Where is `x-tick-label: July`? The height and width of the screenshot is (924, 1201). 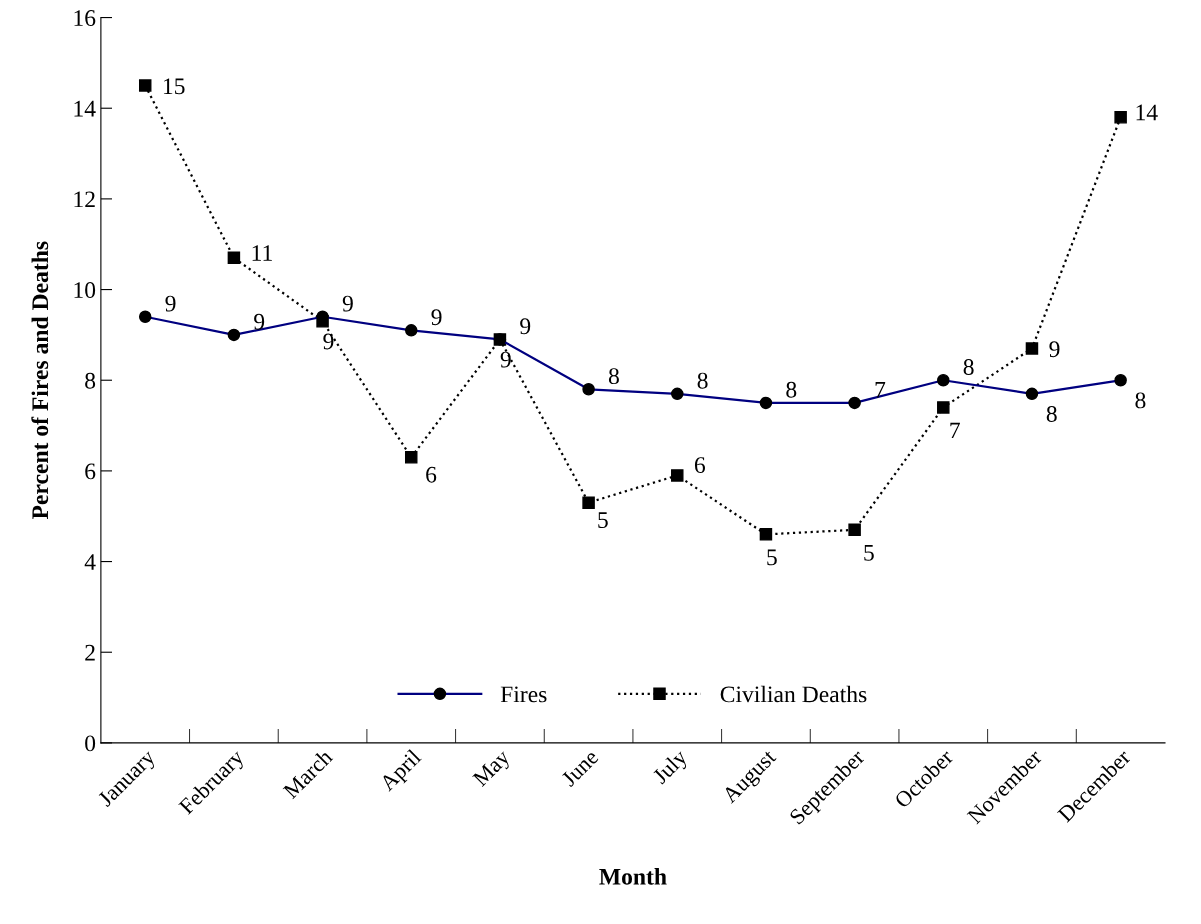
x-tick-label: July is located at coordinates (671, 767).